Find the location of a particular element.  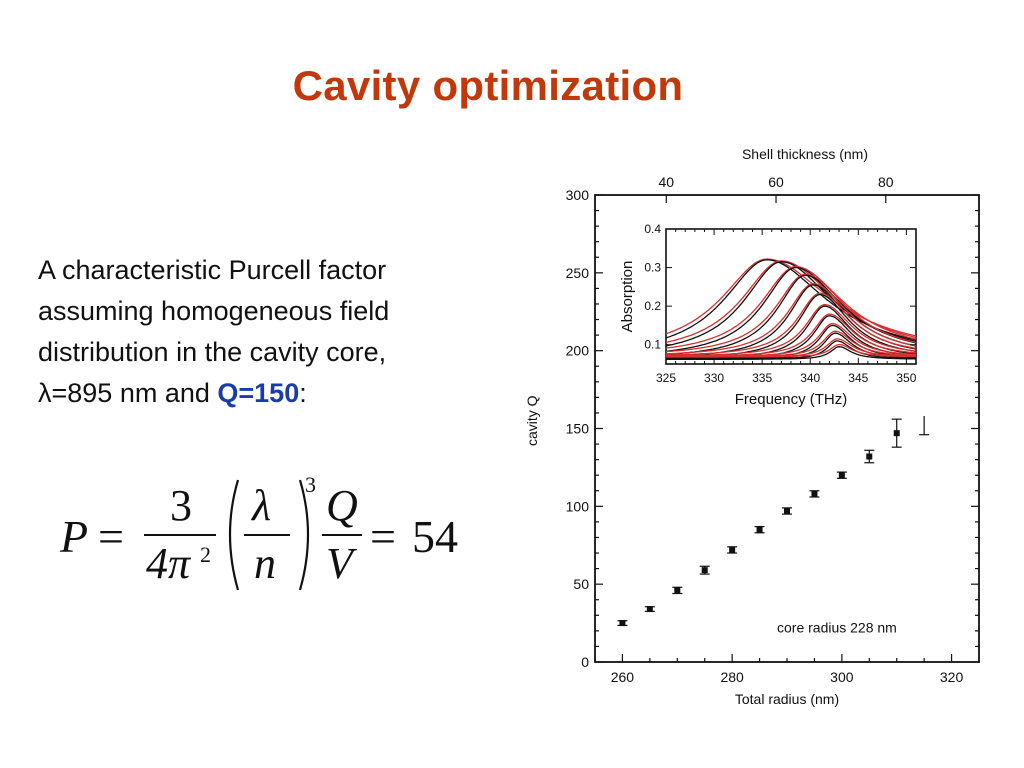

y-tick-label: 200 is located at coordinates (578, 351).